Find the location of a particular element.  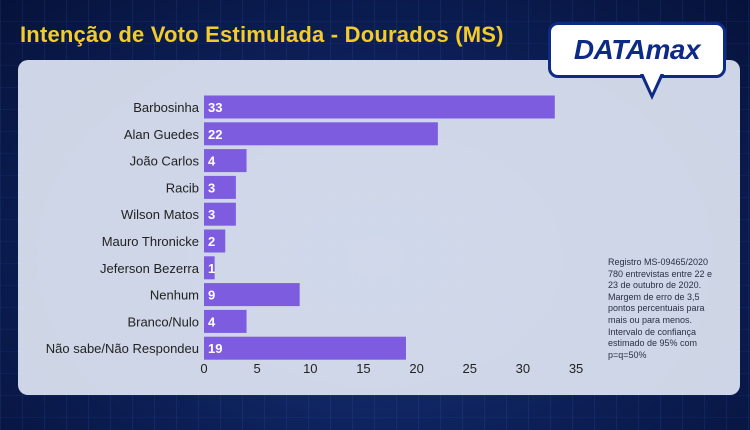

x-tick-label: 35 is located at coordinates (576, 368).